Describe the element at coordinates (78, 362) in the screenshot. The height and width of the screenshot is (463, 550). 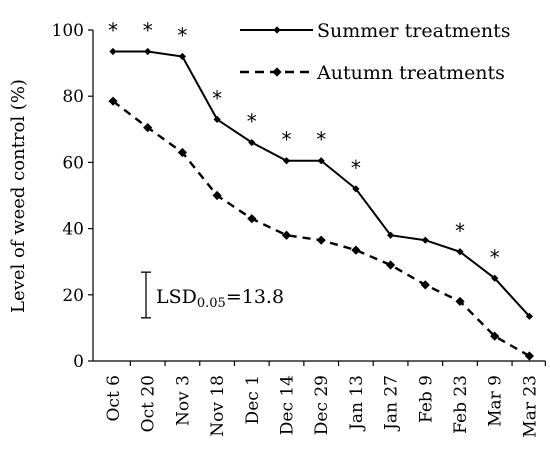
I see `y-tick-label: 0` at that location.